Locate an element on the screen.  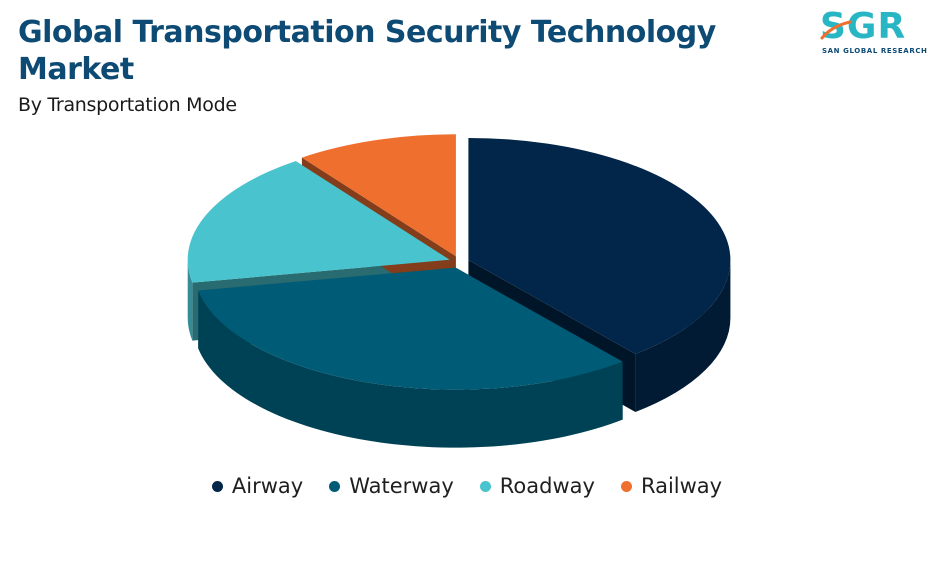
pie-slice-railway is located at coordinates (378, 195).